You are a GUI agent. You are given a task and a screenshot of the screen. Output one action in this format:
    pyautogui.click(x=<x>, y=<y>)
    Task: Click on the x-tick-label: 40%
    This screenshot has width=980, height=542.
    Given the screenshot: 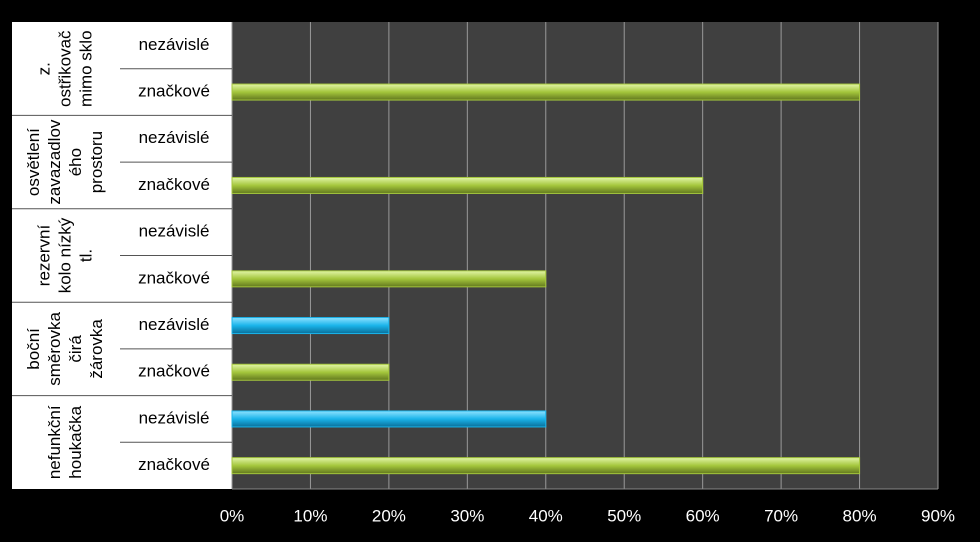 What is the action you would take?
    pyautogui.click(x=546, y=515)
    